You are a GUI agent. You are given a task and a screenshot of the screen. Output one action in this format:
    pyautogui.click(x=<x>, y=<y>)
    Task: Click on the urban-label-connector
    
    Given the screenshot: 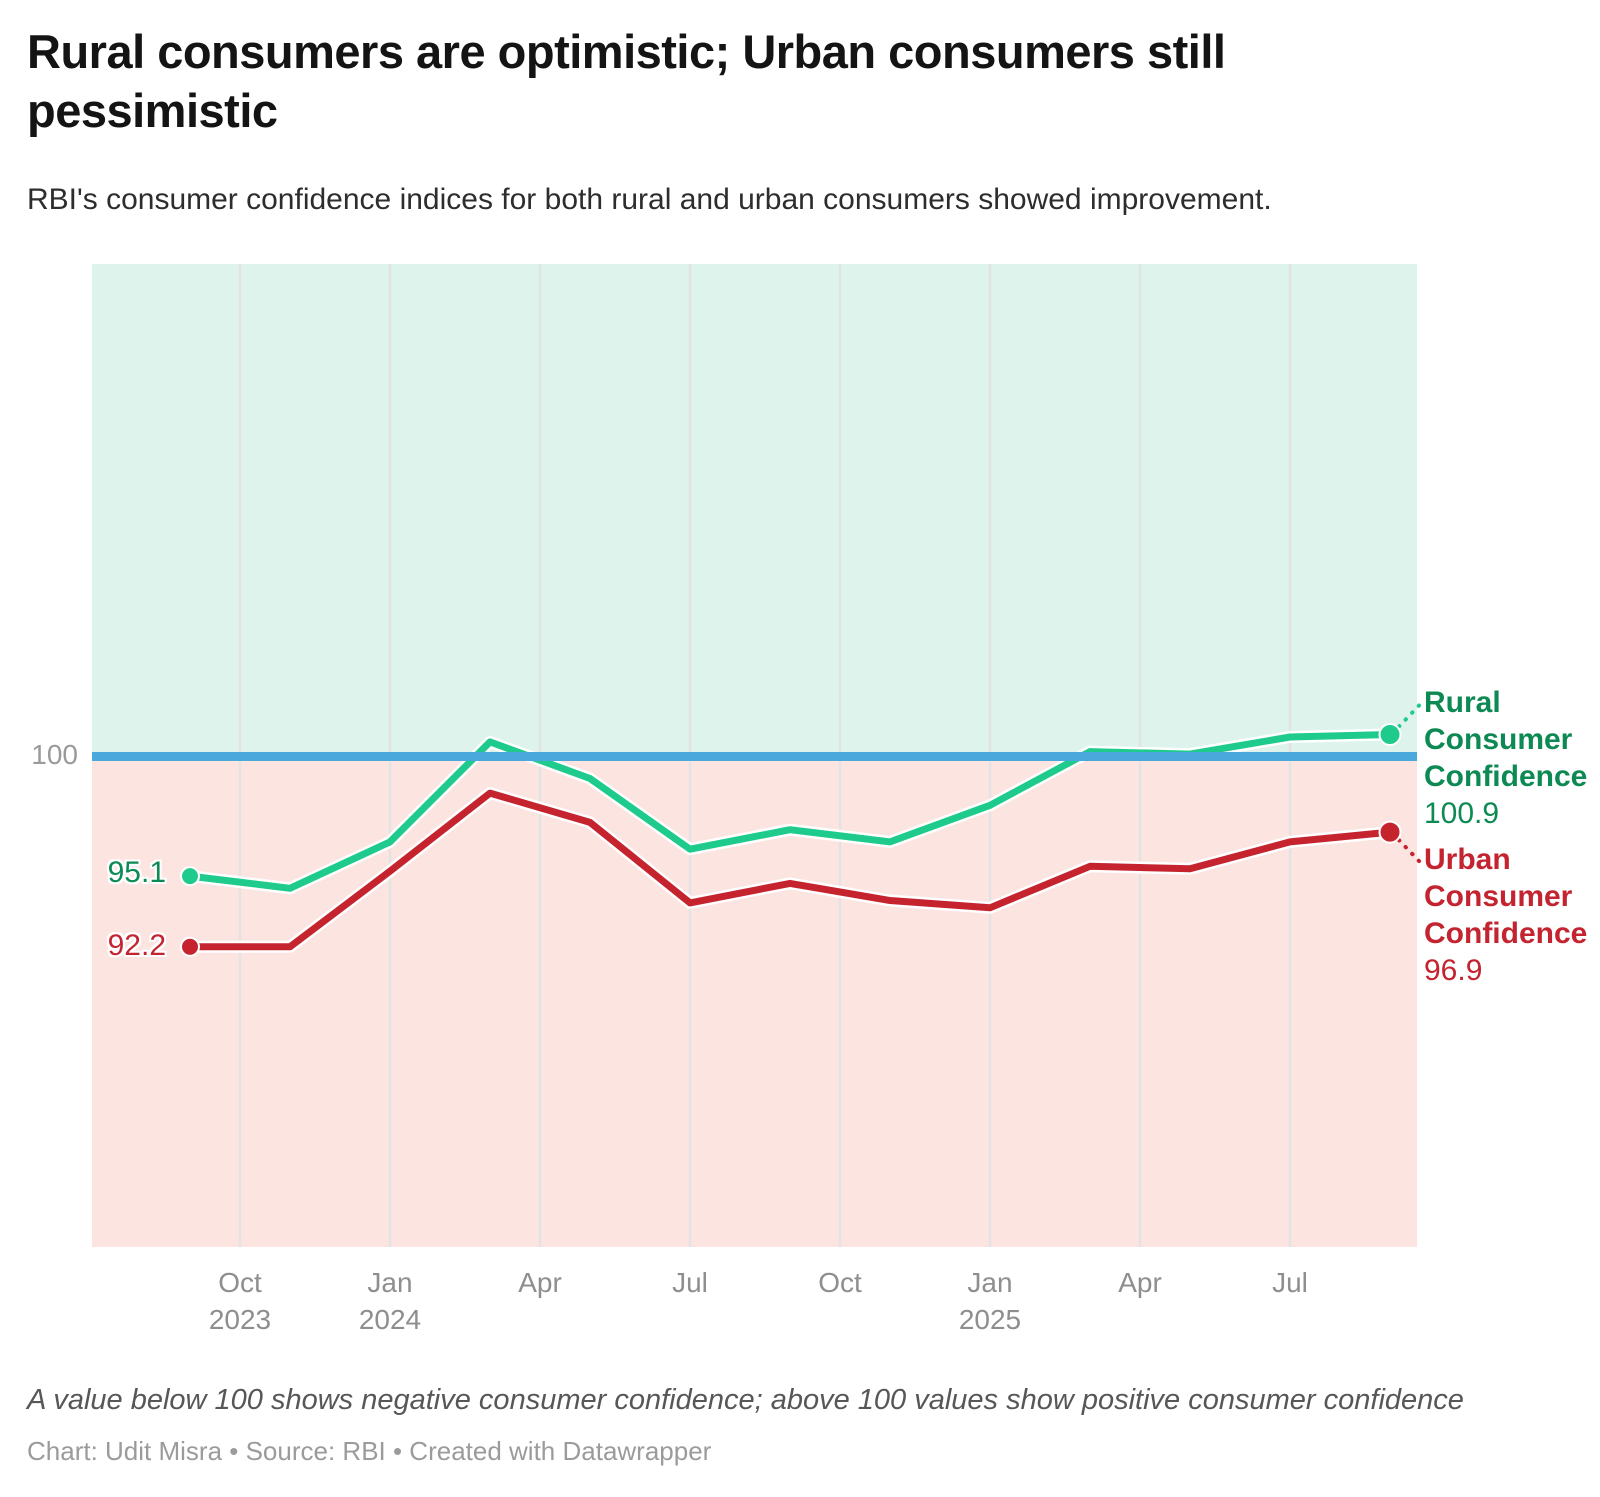 What is the action you would take?
    pyautogui.click(x=1410, y=852)
    